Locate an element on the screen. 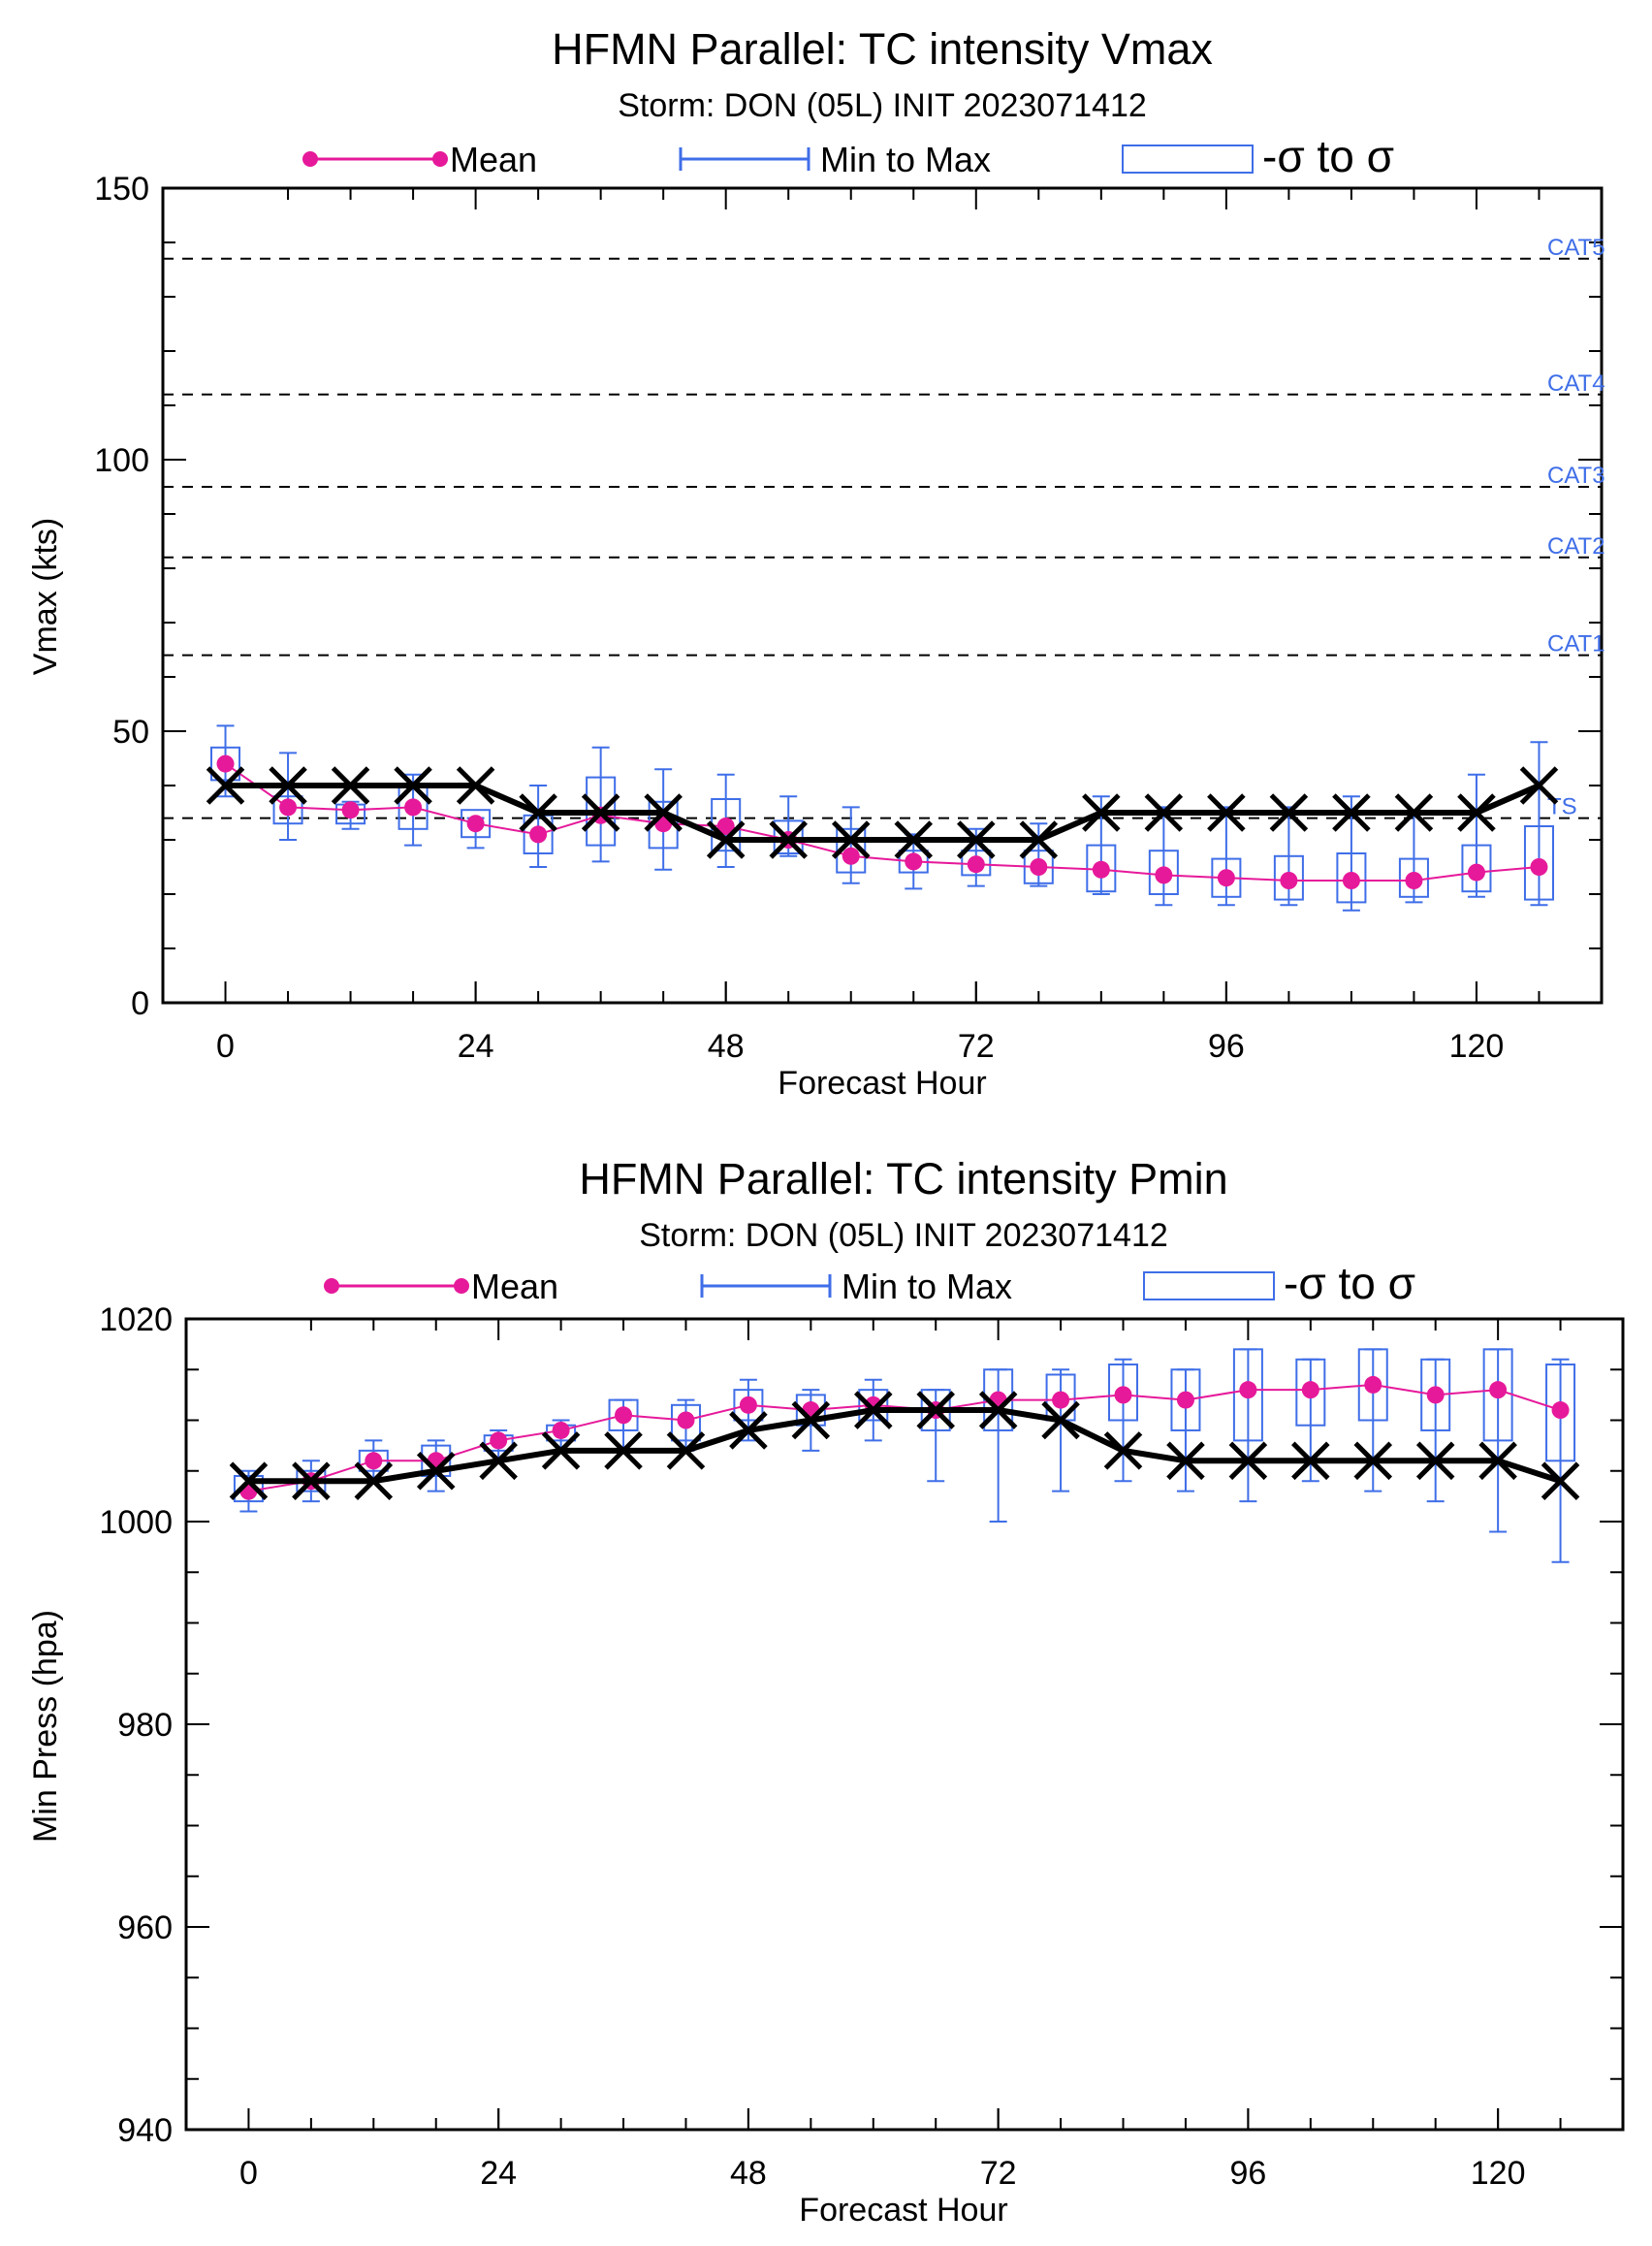  pmin-y-axis-title: Min Press (hpa) is located at coordinates (46, 1727).